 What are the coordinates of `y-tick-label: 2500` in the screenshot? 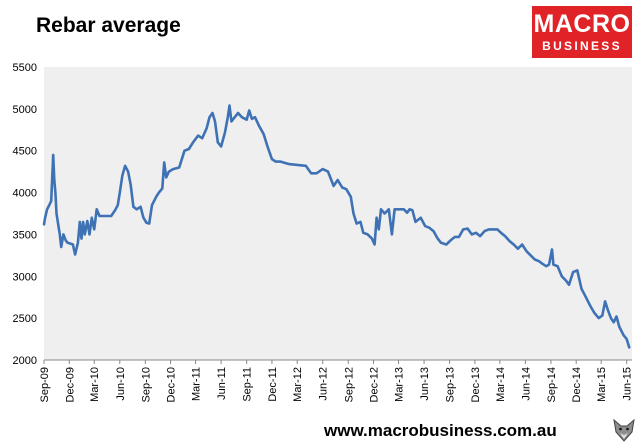 It's located at (25, 319).